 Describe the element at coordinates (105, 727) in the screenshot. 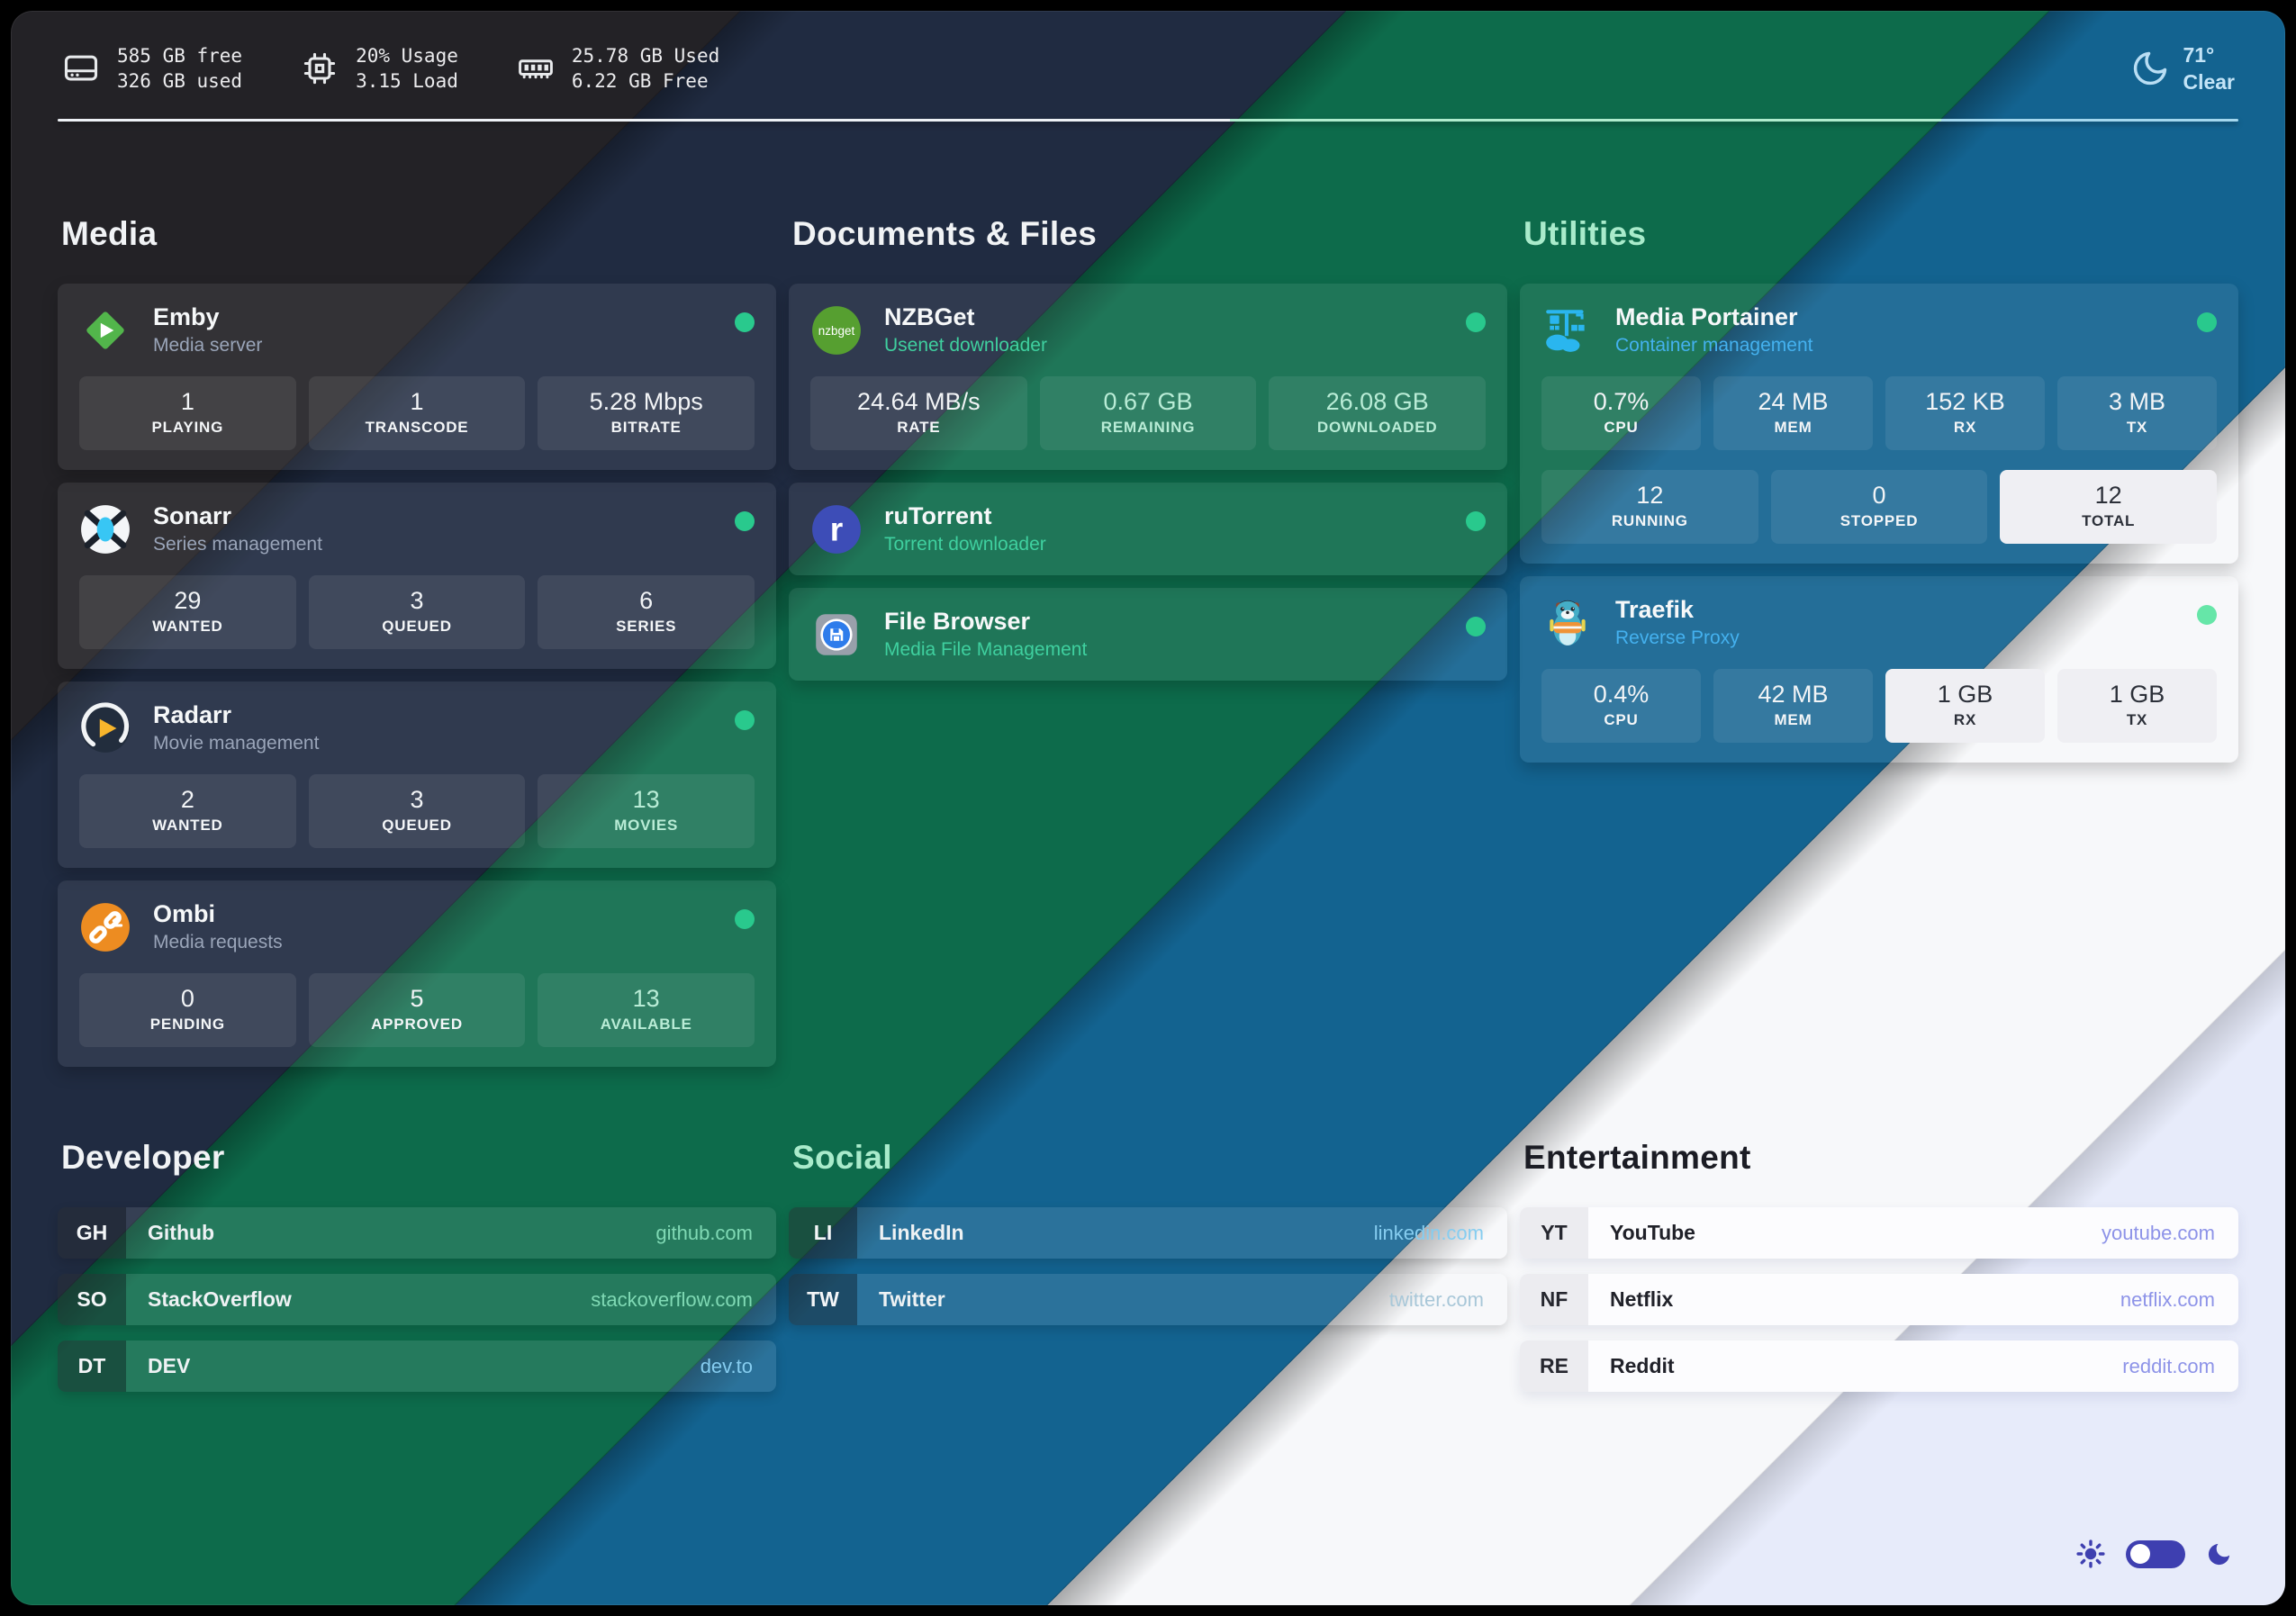

I see `radarr-icon` at that location.